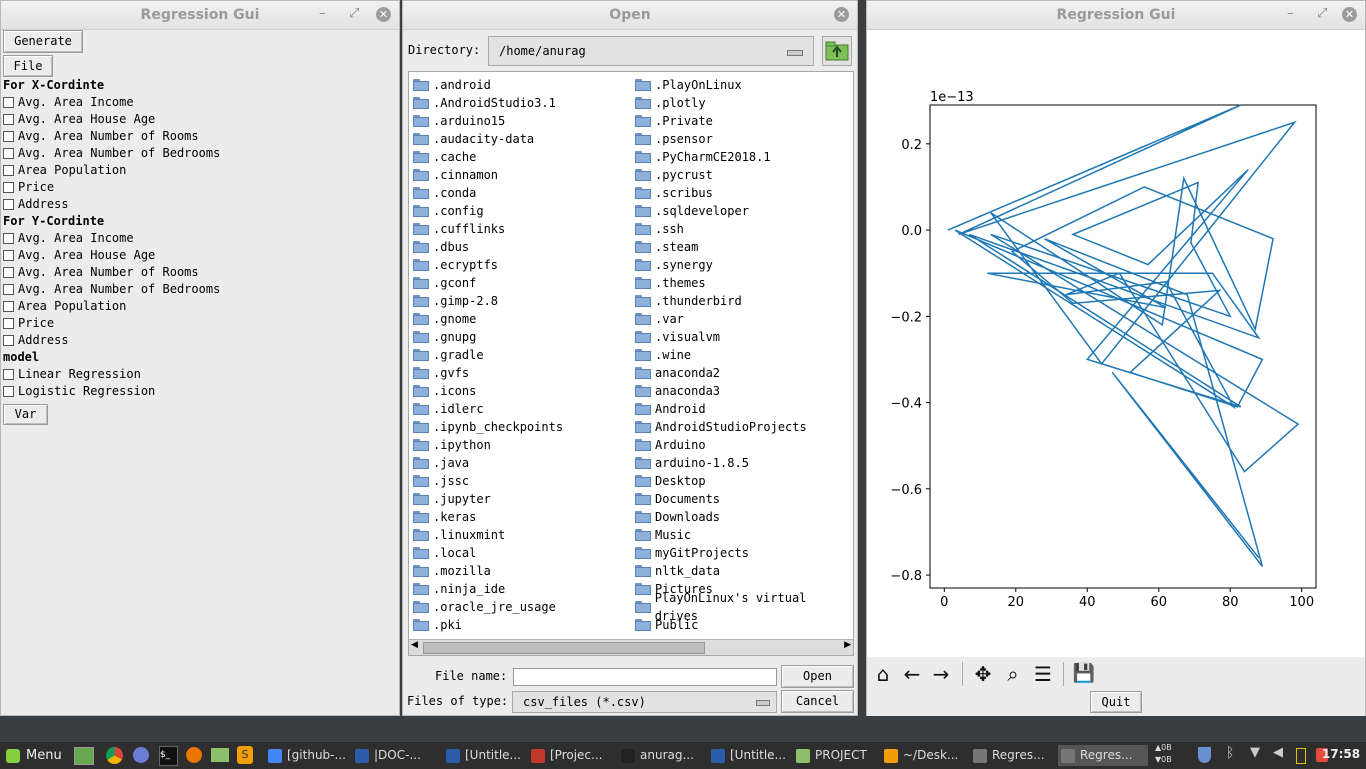 This screenshot has width=1366, height=769. I want to click on folder-item: .gimp-2.8, so click(488, 301).